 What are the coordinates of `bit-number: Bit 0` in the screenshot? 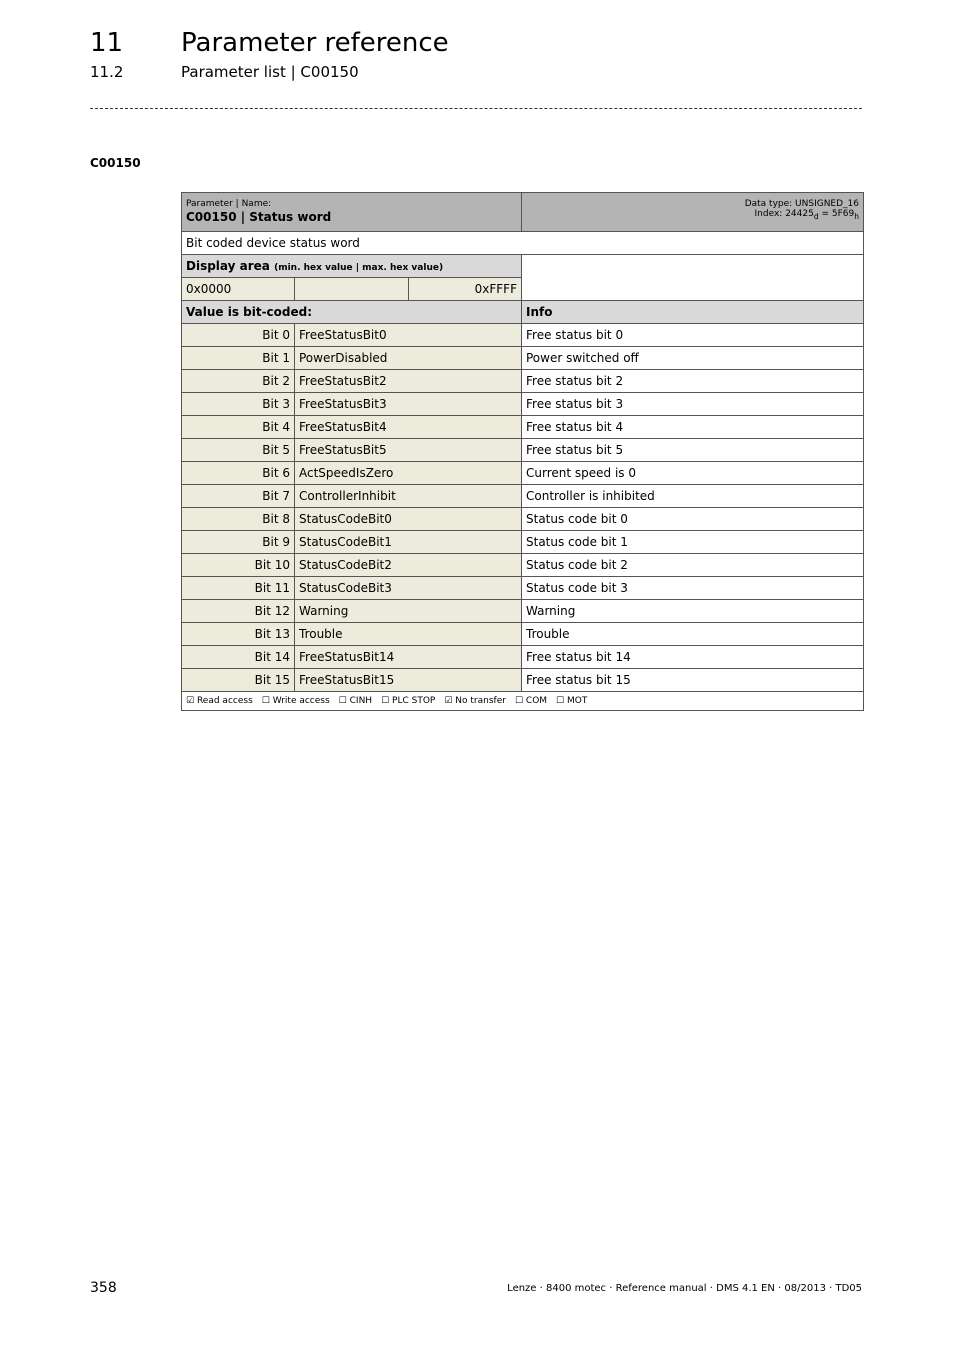 It's located at (238, 335).